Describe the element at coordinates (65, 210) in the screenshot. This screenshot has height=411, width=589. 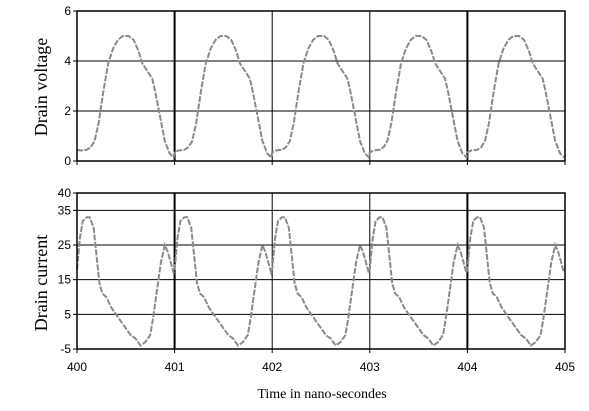
I see `current-ytick-label-4: 35` at that location.